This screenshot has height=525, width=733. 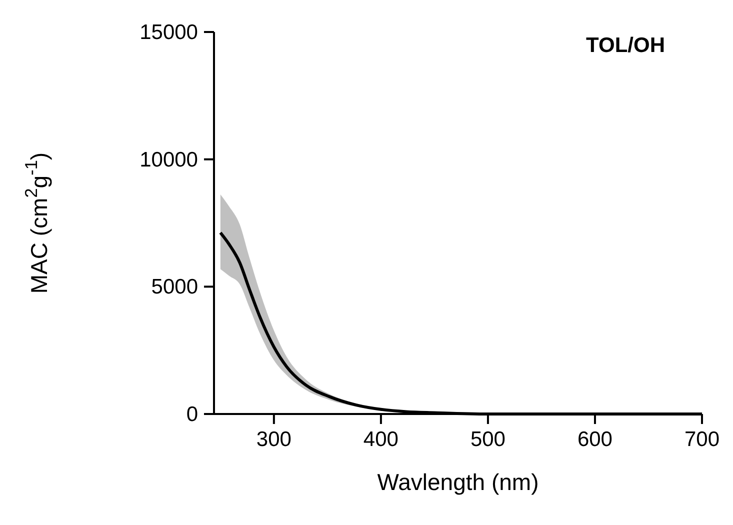 I want to click on x-tick-label: 300, so click(x=274, y=439).